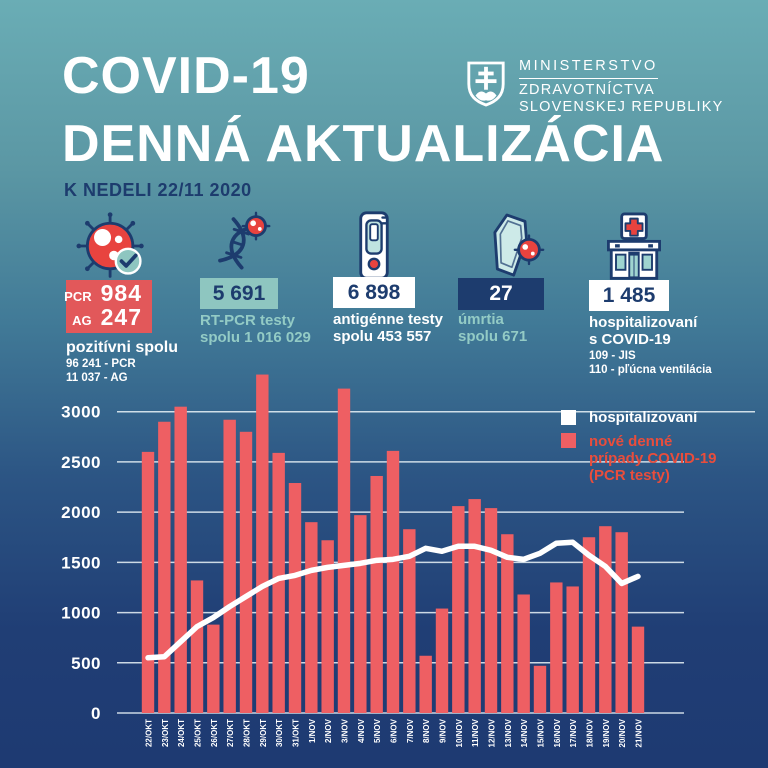  What do you see at coordinates (442, 660) in the screenshot?
I see `bar-9/NOV` at bounding box center [442, 660].